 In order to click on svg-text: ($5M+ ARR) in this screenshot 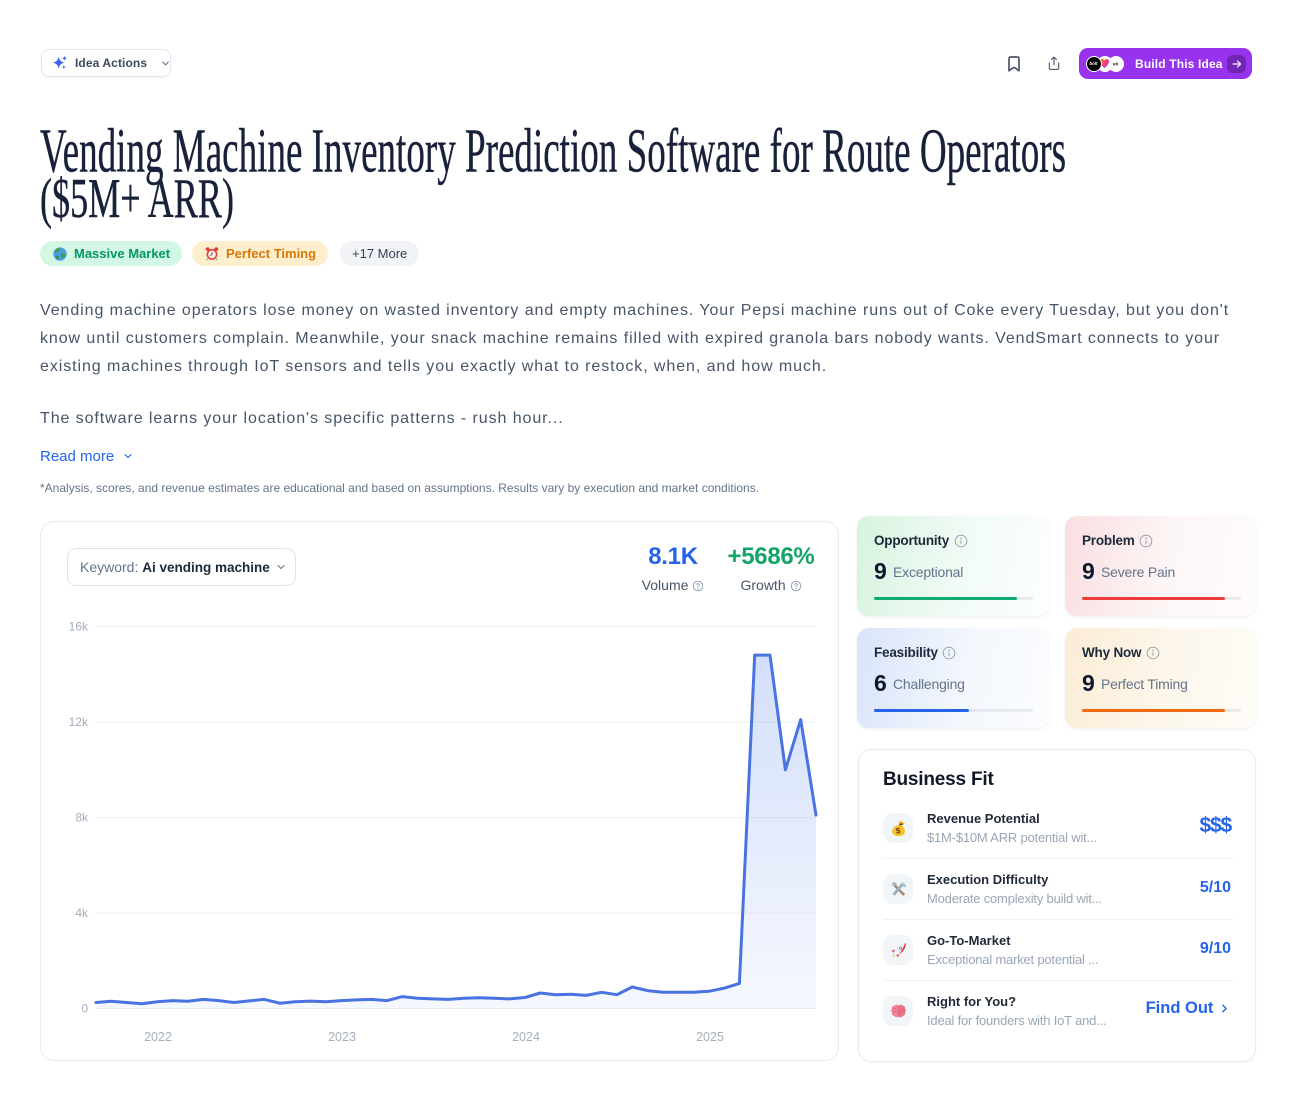, I will do `click(137, 199)`.